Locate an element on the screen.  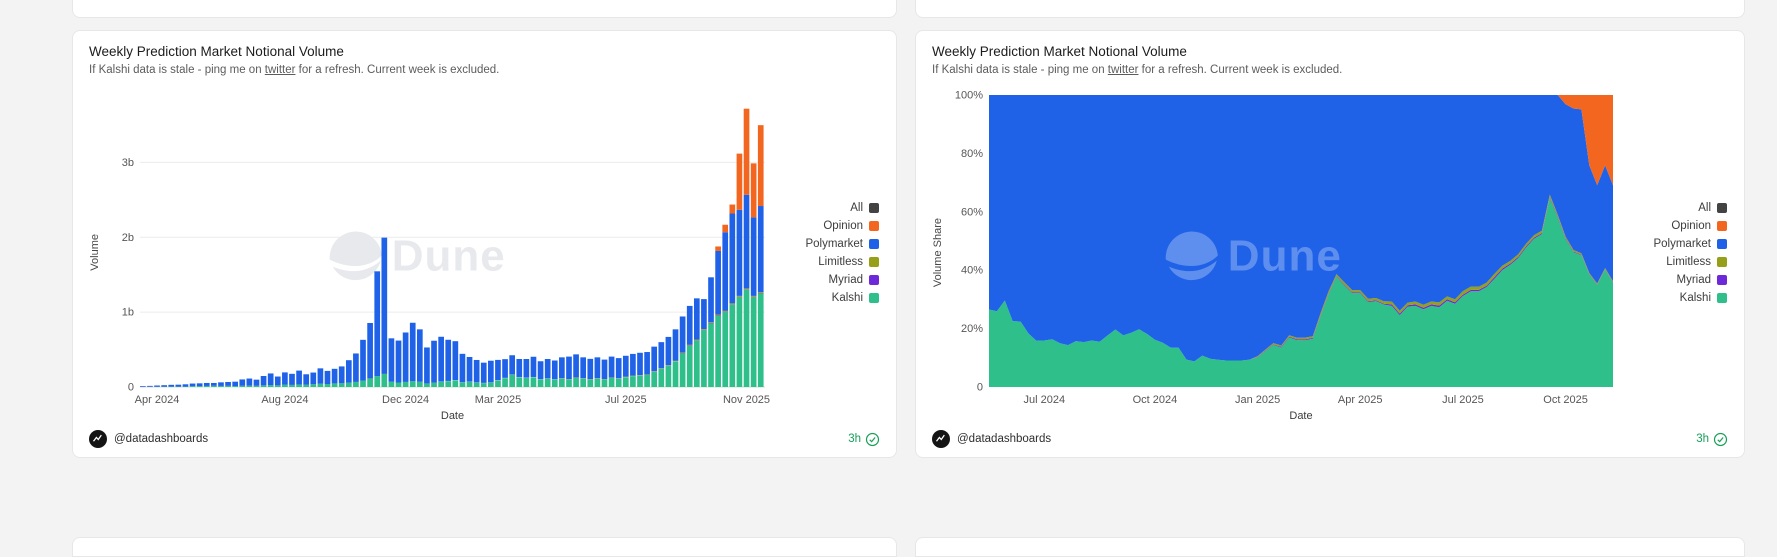
y-axis-title: Volume Share is located at coordinates (939, 252).